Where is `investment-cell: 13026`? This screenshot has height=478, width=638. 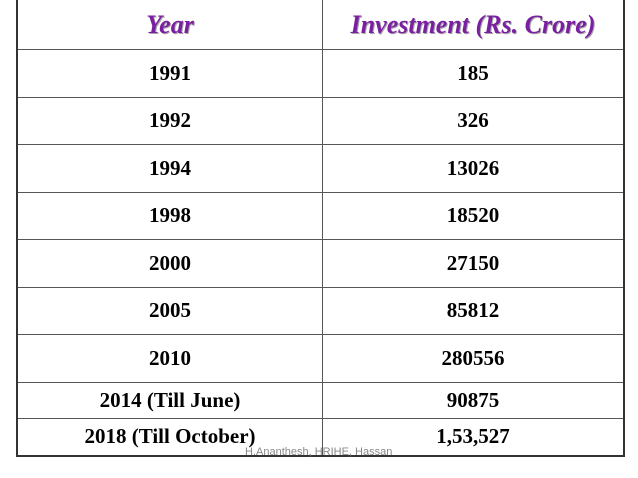
investment-cell: 13026 is located at coordinates (473, 167).